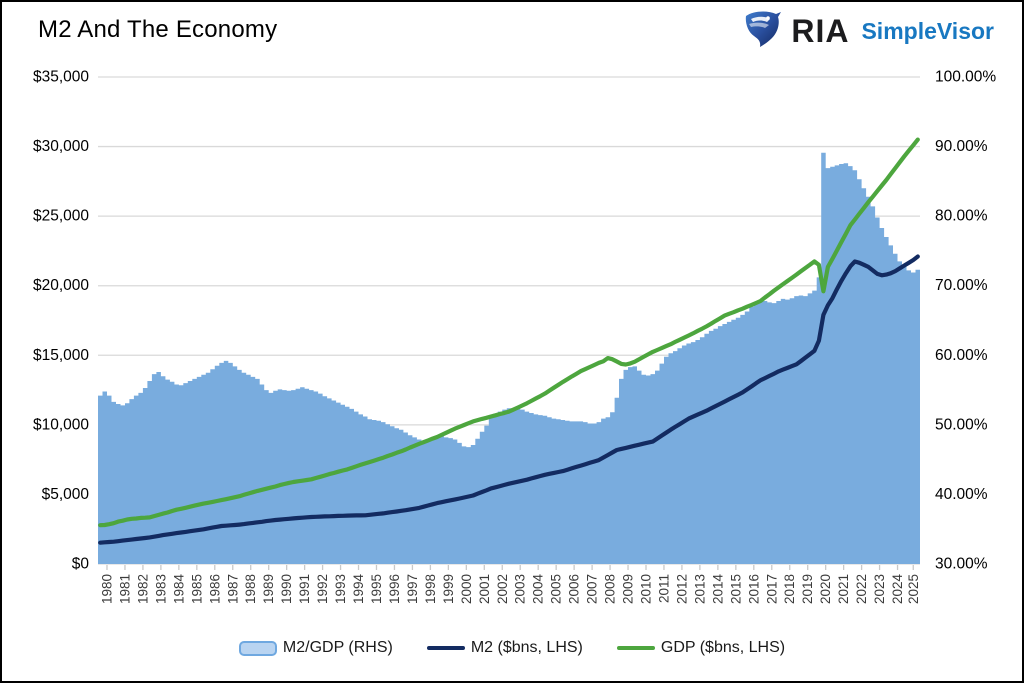  What do you see at coordinates (484, 589) in the screenshot?
I see `svg-text: 2001` at bounding box center [484, 589].